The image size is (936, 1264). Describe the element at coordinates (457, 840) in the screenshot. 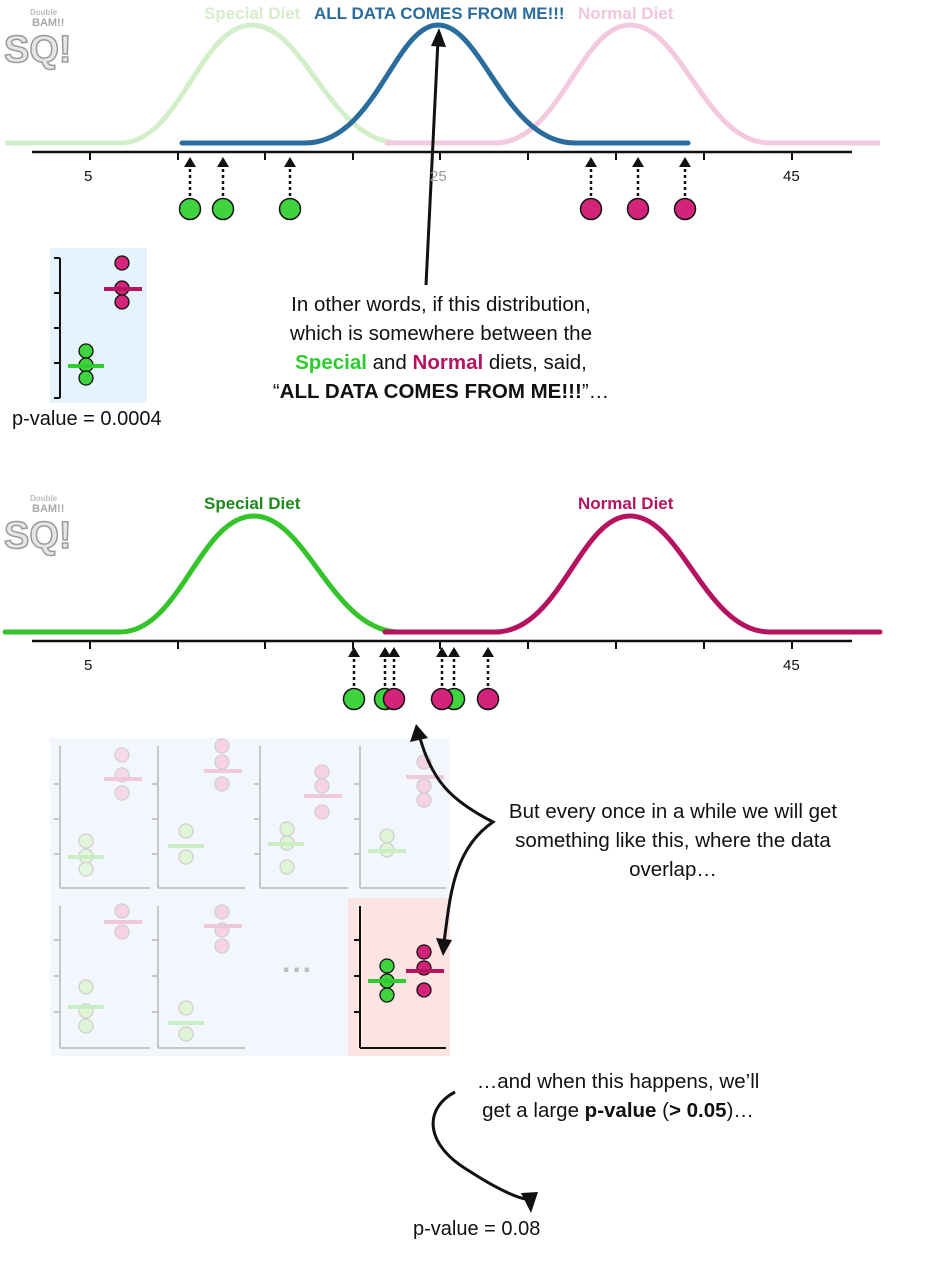

I see `overlap-pointer-arrow` at that location.